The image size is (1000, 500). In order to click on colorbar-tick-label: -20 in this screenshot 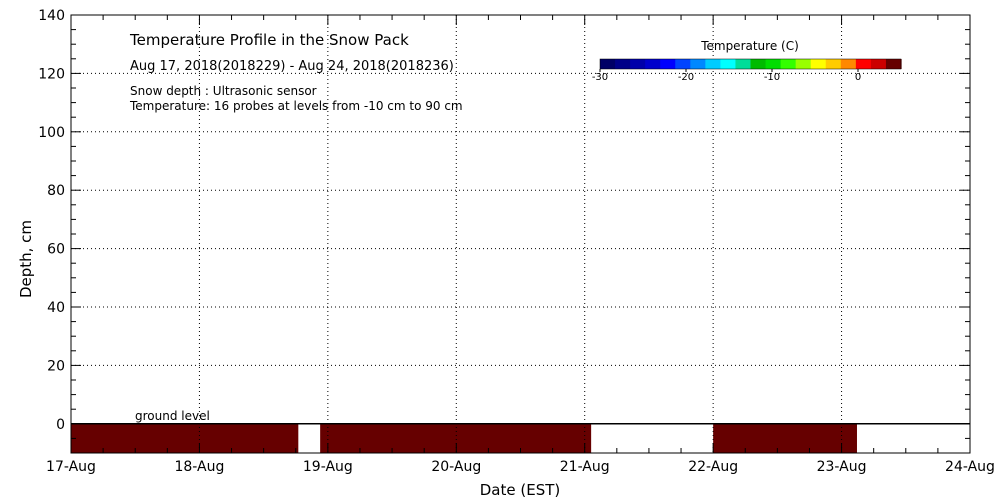, I will do `click(686, 77)`.